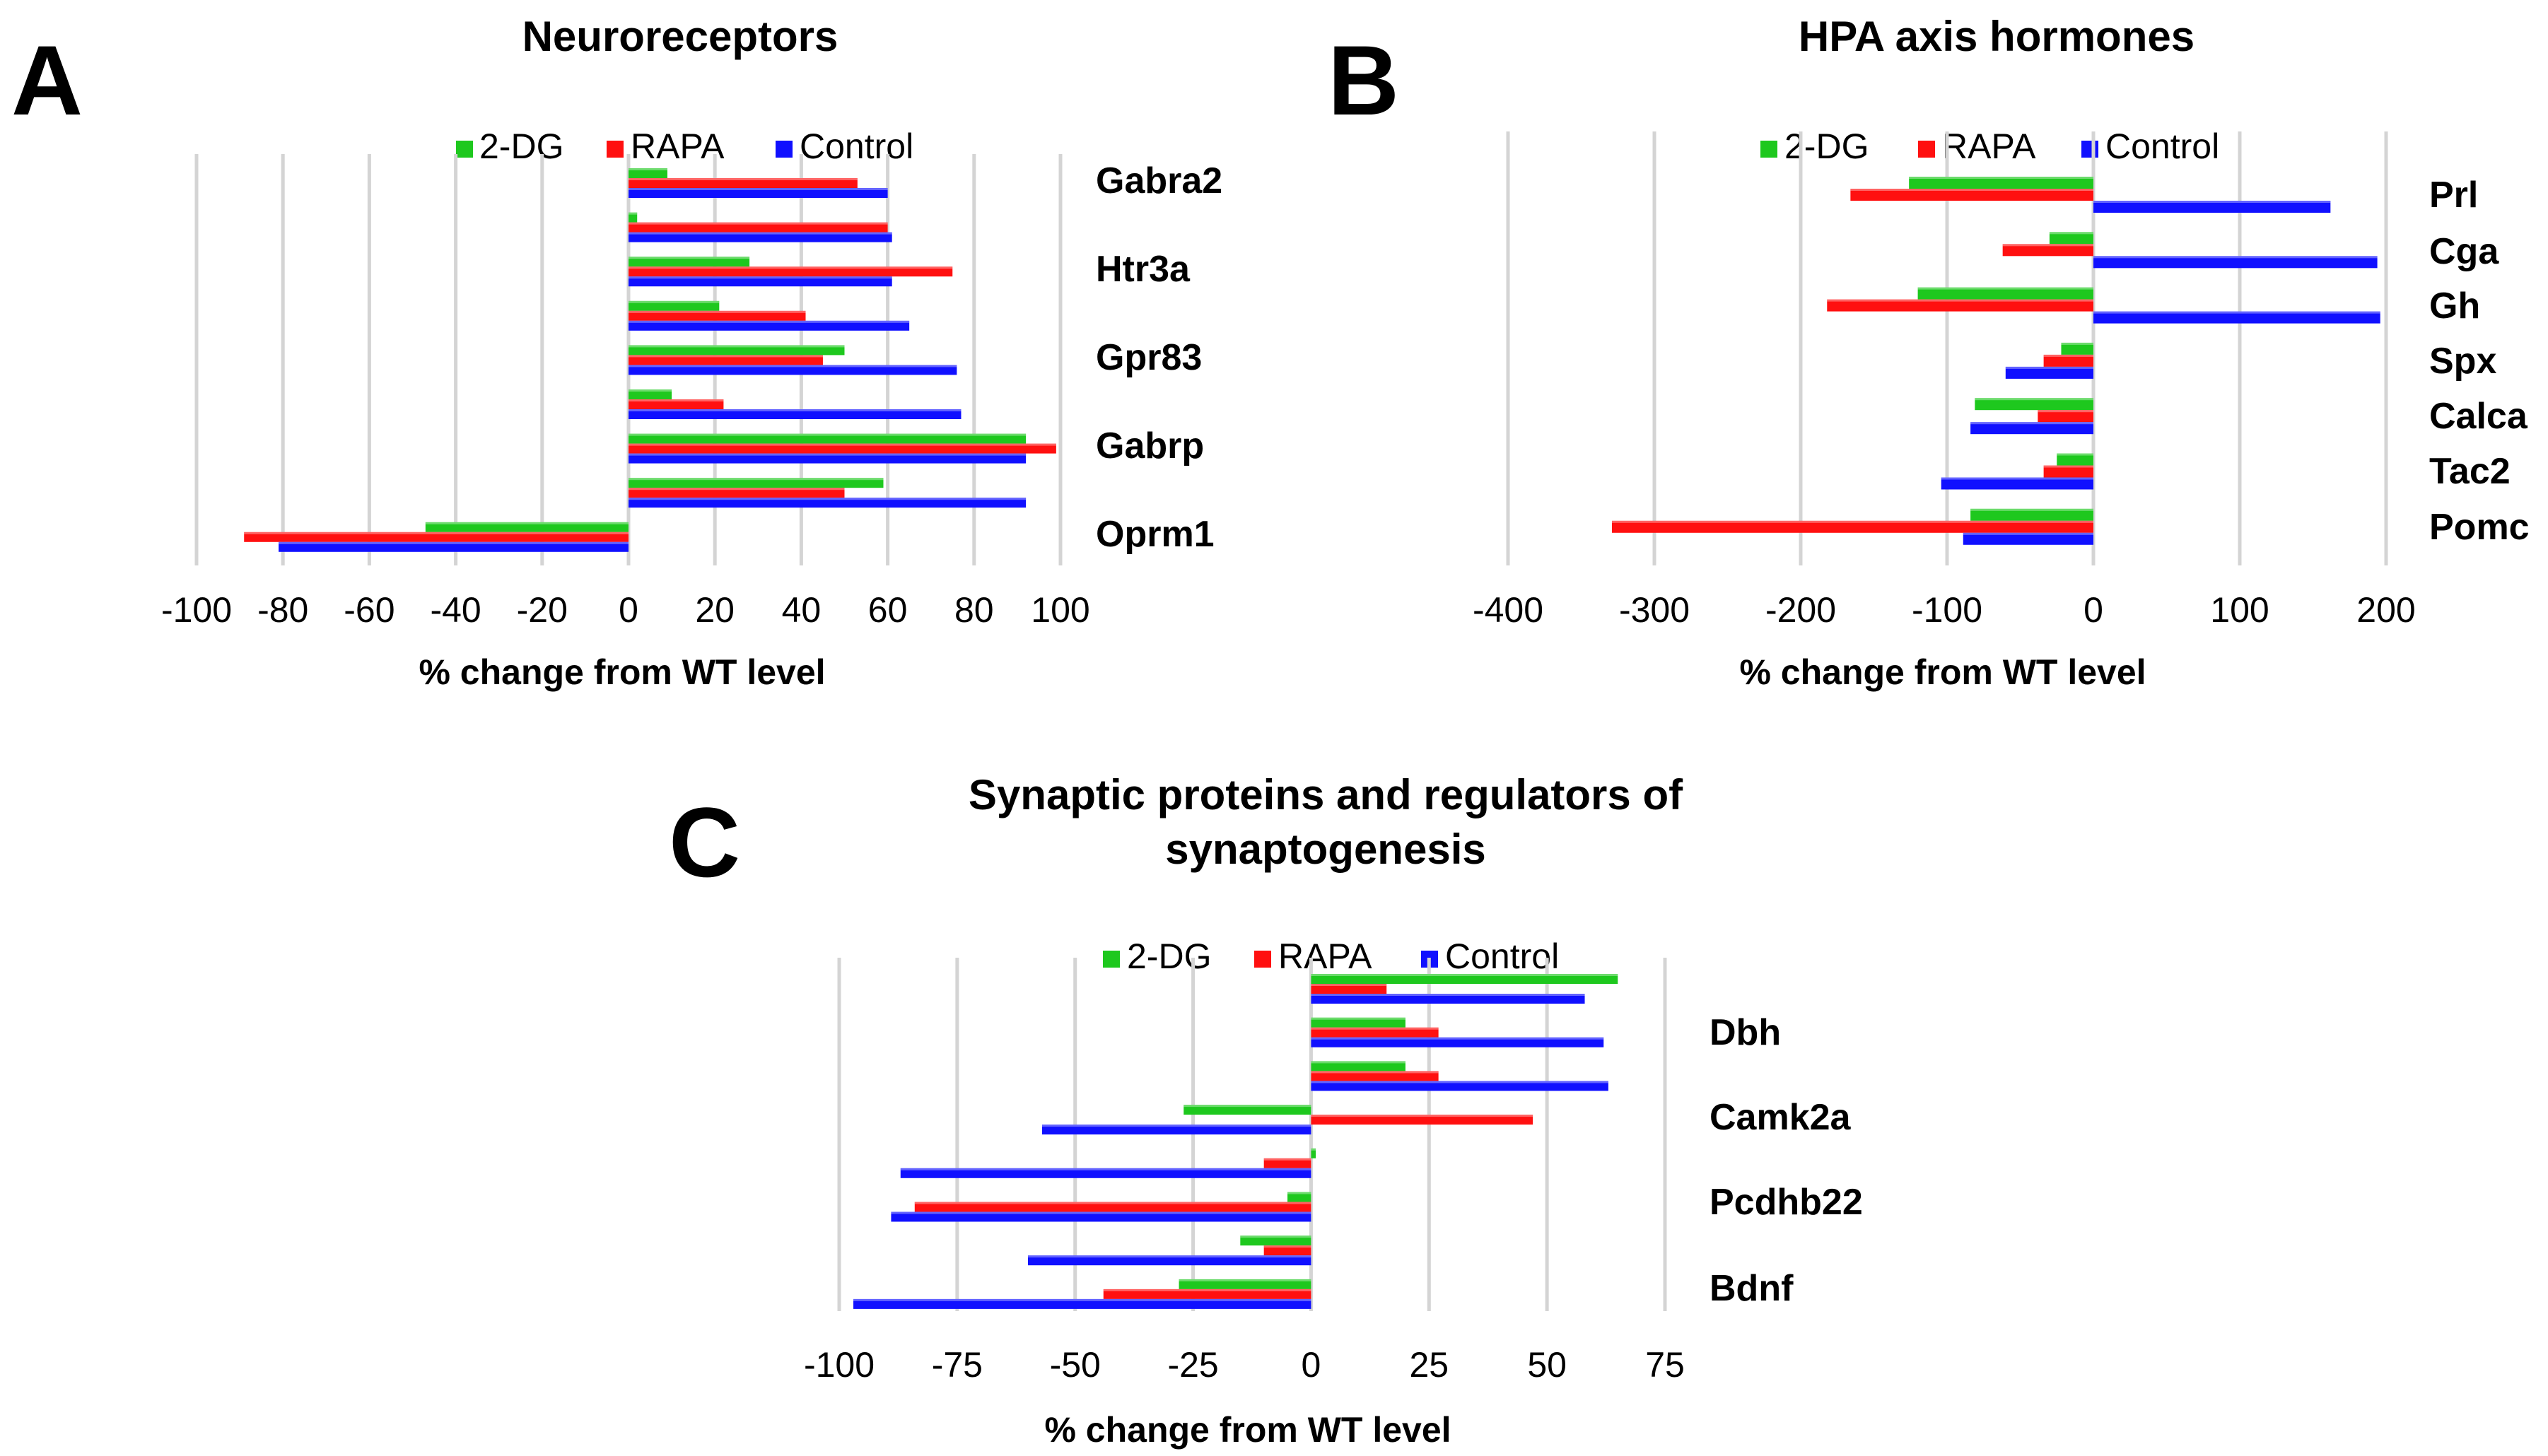  What do you see at coordinates (1944, 610) in the screenshot?
I see `panel-b-xticks: -400 -300 -200 -100 0 100 200` at bounding box center [1944, 610].